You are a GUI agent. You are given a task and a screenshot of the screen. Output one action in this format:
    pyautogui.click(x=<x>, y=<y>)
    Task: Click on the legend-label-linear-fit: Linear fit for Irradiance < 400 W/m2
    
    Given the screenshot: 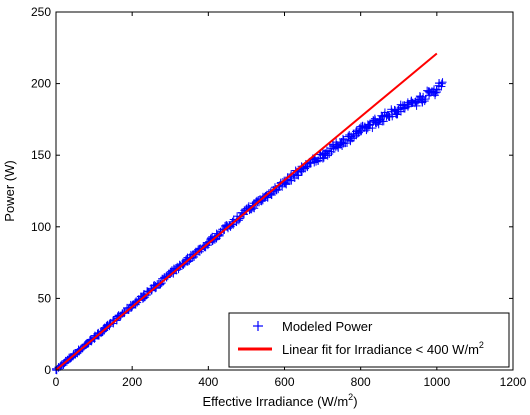 What is the action you would take?
    pyautogui.click(x=383, y=348)
    